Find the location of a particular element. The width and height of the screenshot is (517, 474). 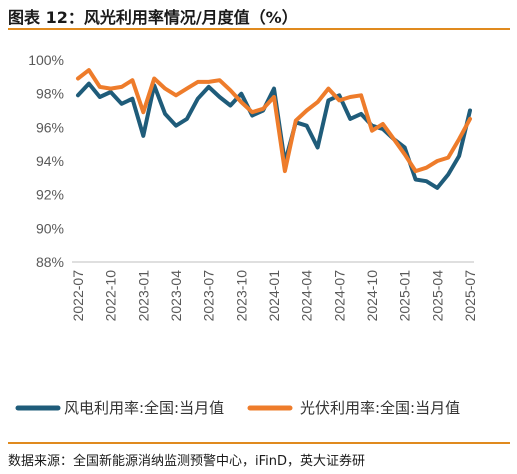

x-tick-label: 2023-01 is located at coordinates (143, 296).